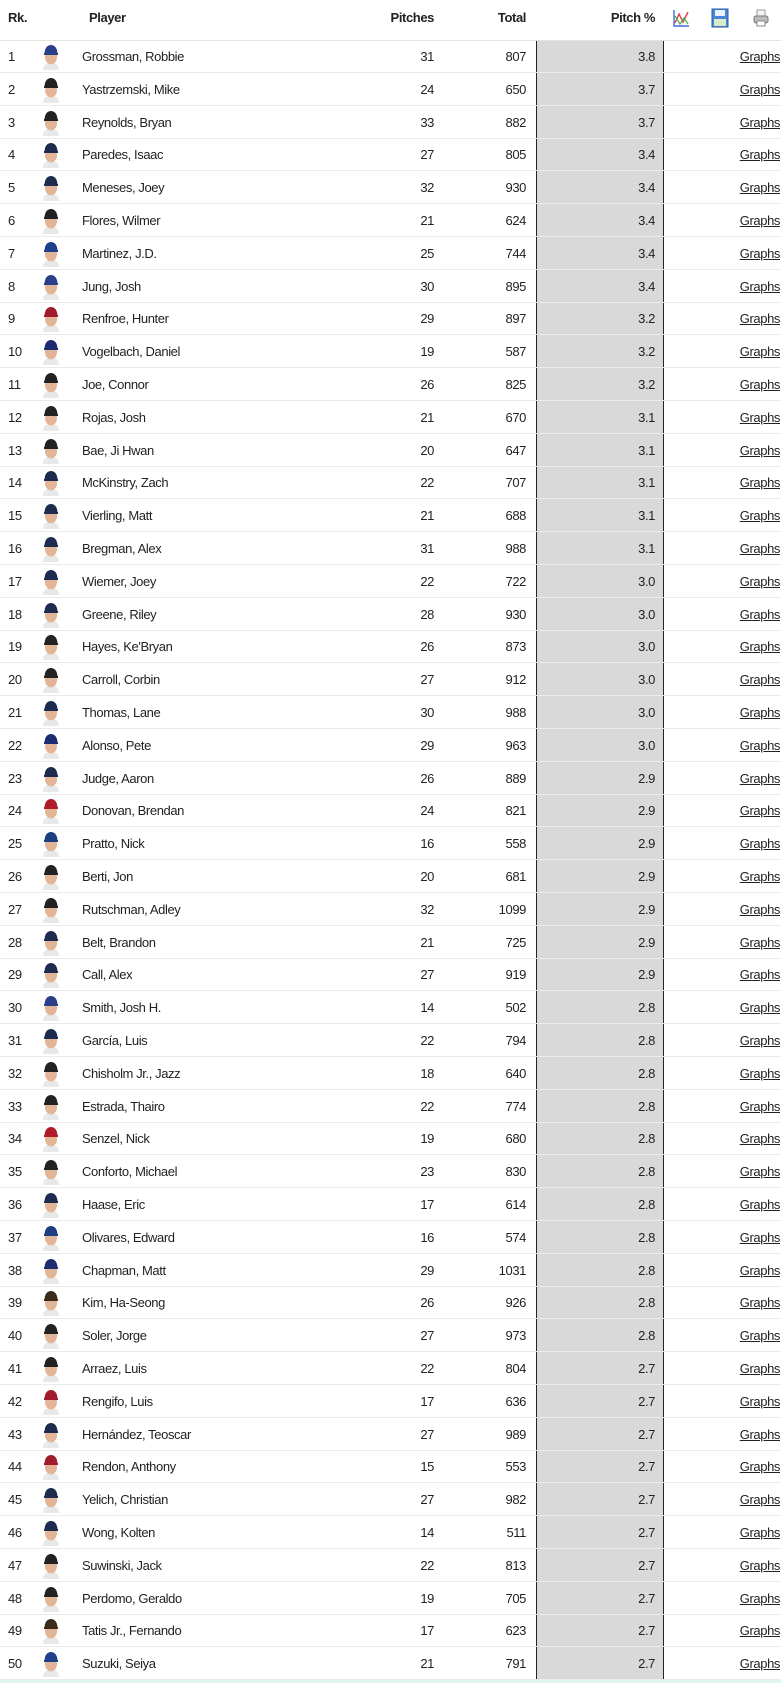  Describe the element at coordinates (125, 319) in the screenshot. I see `player-name: Renfroe, Hunter` at that location.